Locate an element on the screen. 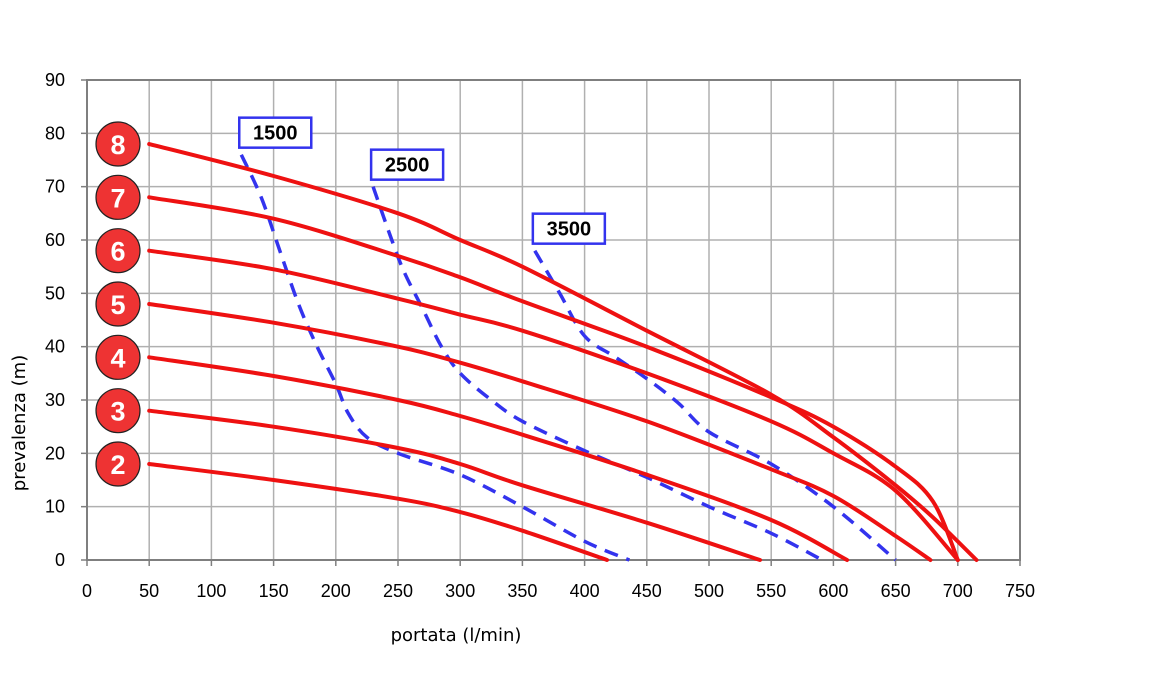  y-tick-label: 70 is located at coordinates (55, 187).